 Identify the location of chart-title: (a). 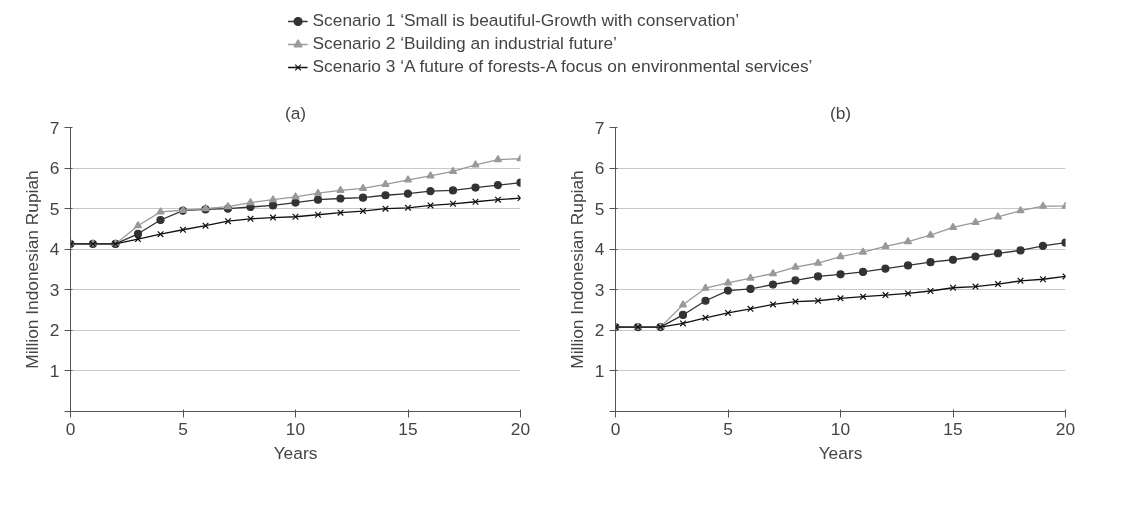
(295, 112).